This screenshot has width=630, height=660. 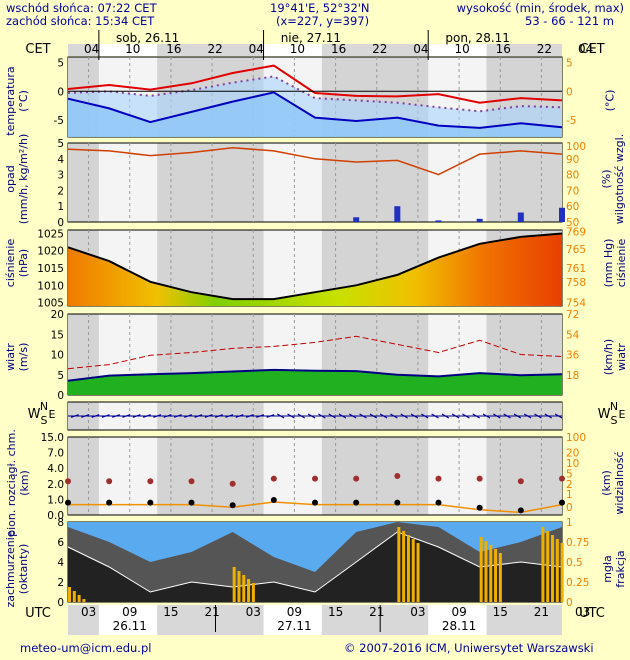 I want to click on footer-email: meteo-um@icm.edu.pl, so click(x=86, y=648).